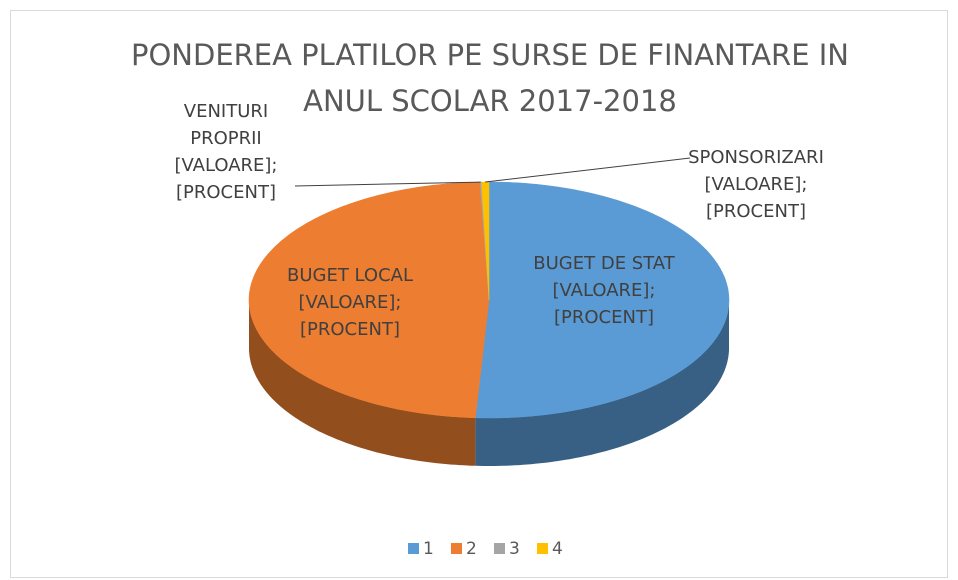  What do you see at coordinates (226, 152) in the screenshot?
I see `data-label: VENITURI PROPRII [VALOARE]; [PROCENT]` at bounding box center [226, 152].